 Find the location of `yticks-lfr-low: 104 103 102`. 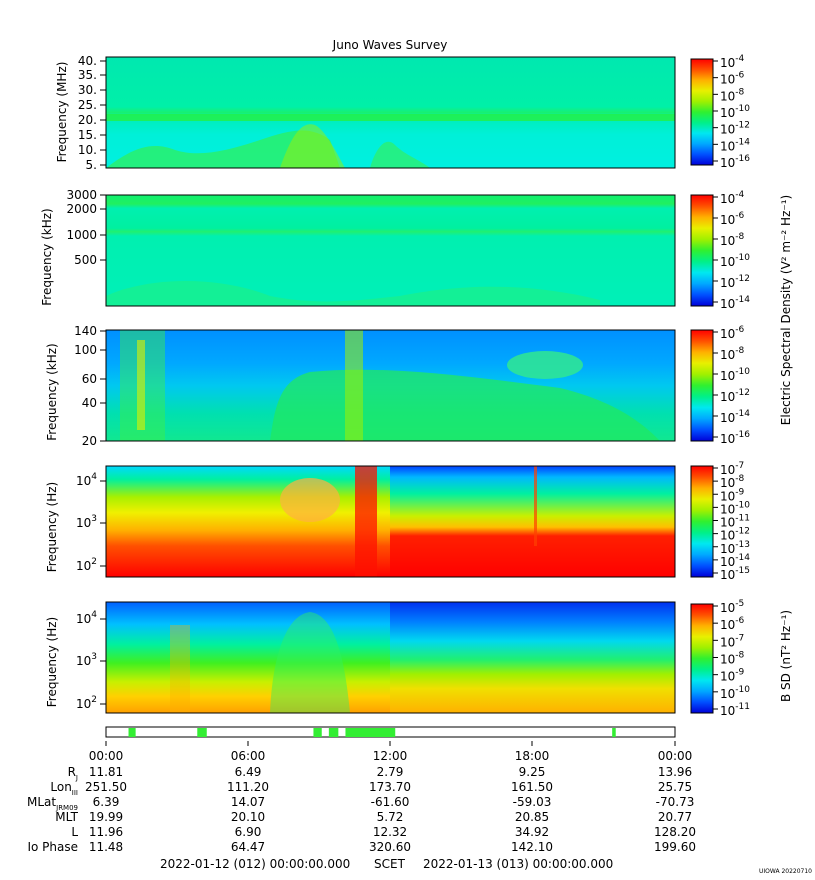

yticks-lfr-low: 104 103 102 is located at coordinates (91, 522).